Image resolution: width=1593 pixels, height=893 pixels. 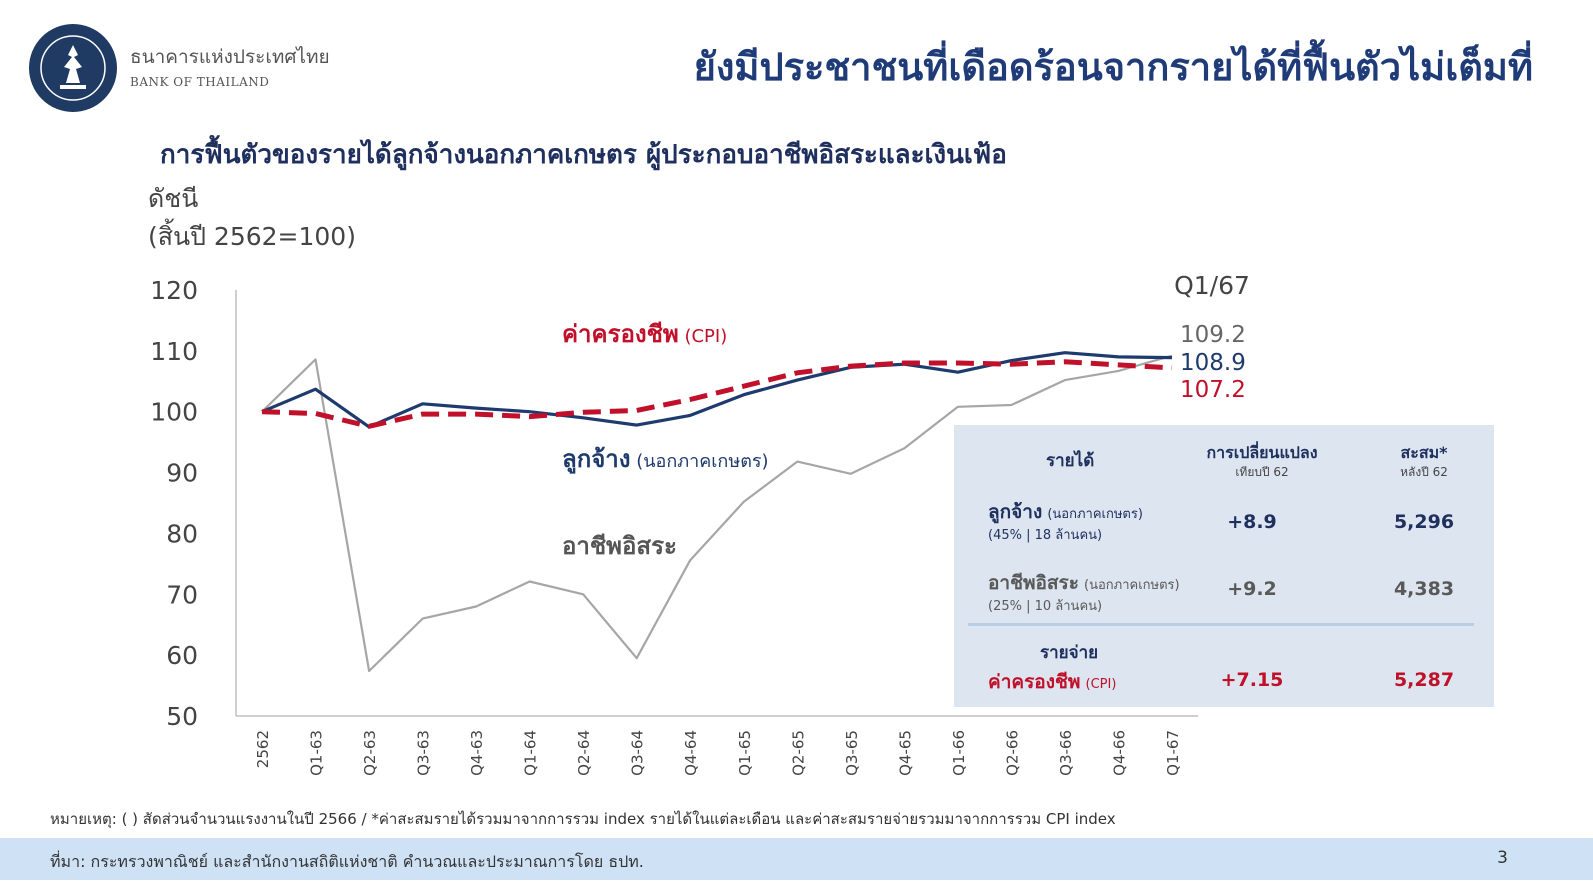 I want to click on x-tick-label: Q2-65, so click(x=798, y=753).